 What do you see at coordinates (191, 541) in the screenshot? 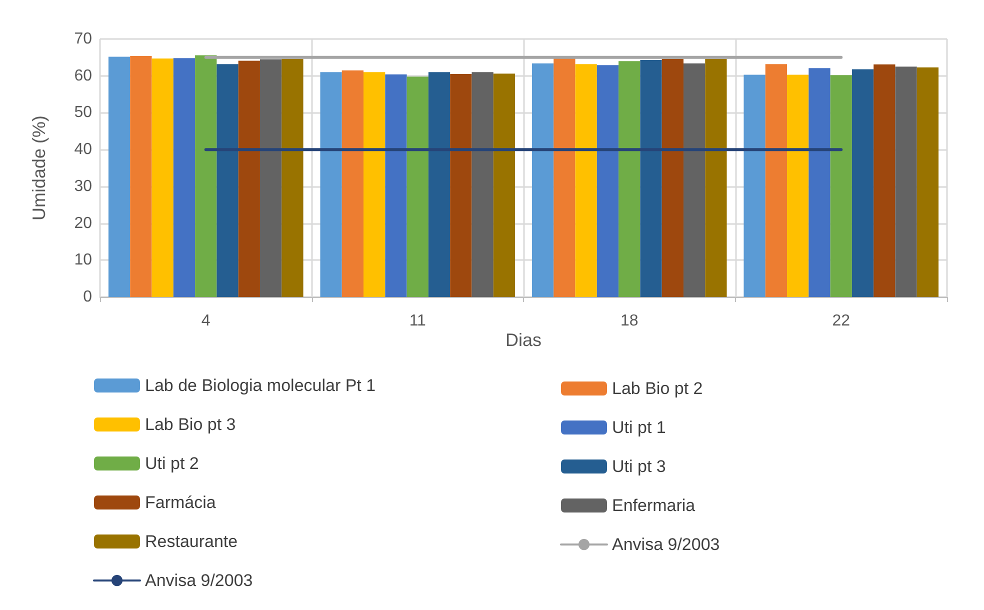
I see `legend-label: Restaurante` at bounding box center [191, 541].